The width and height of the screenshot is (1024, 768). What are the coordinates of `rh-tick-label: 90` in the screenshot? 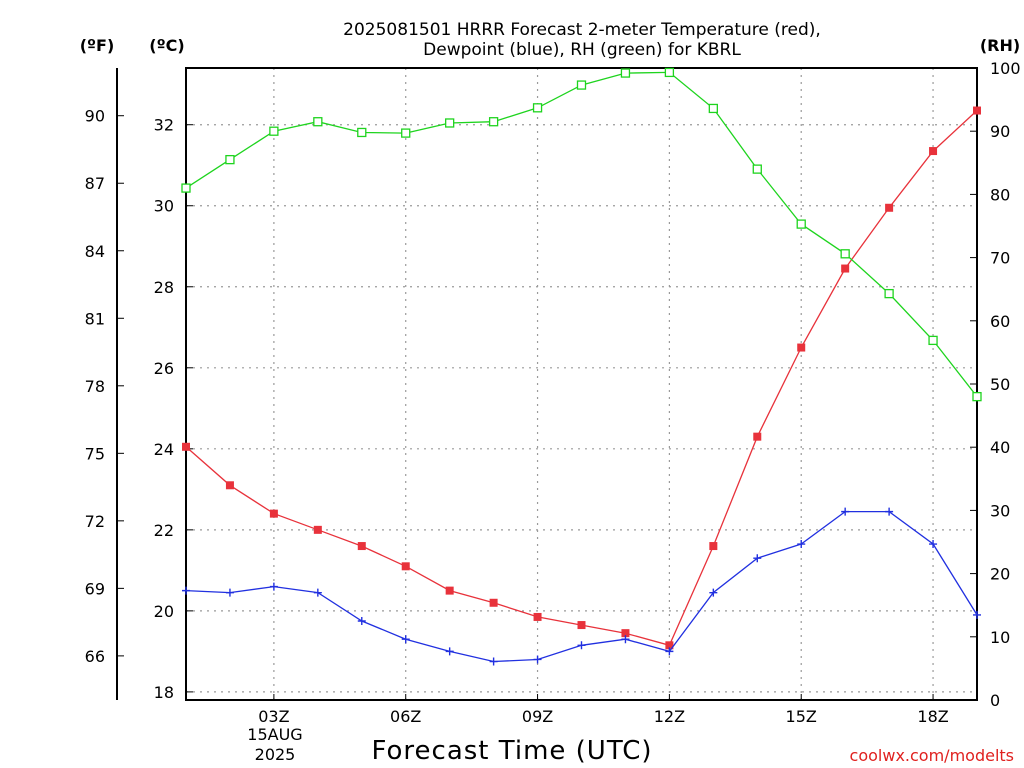 It's located at (1000, 131).